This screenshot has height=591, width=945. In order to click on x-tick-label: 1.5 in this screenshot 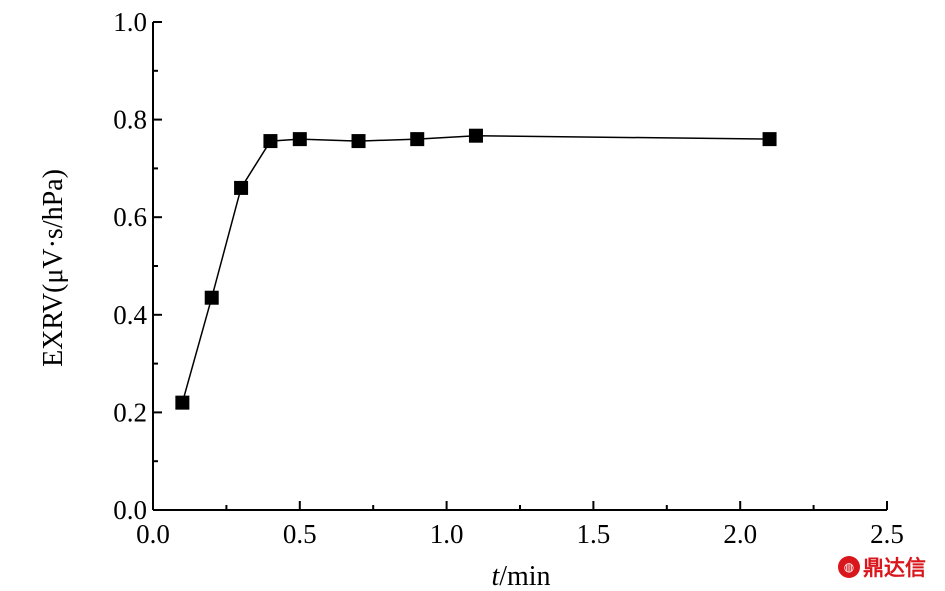, I will do `click(594, 534)`.